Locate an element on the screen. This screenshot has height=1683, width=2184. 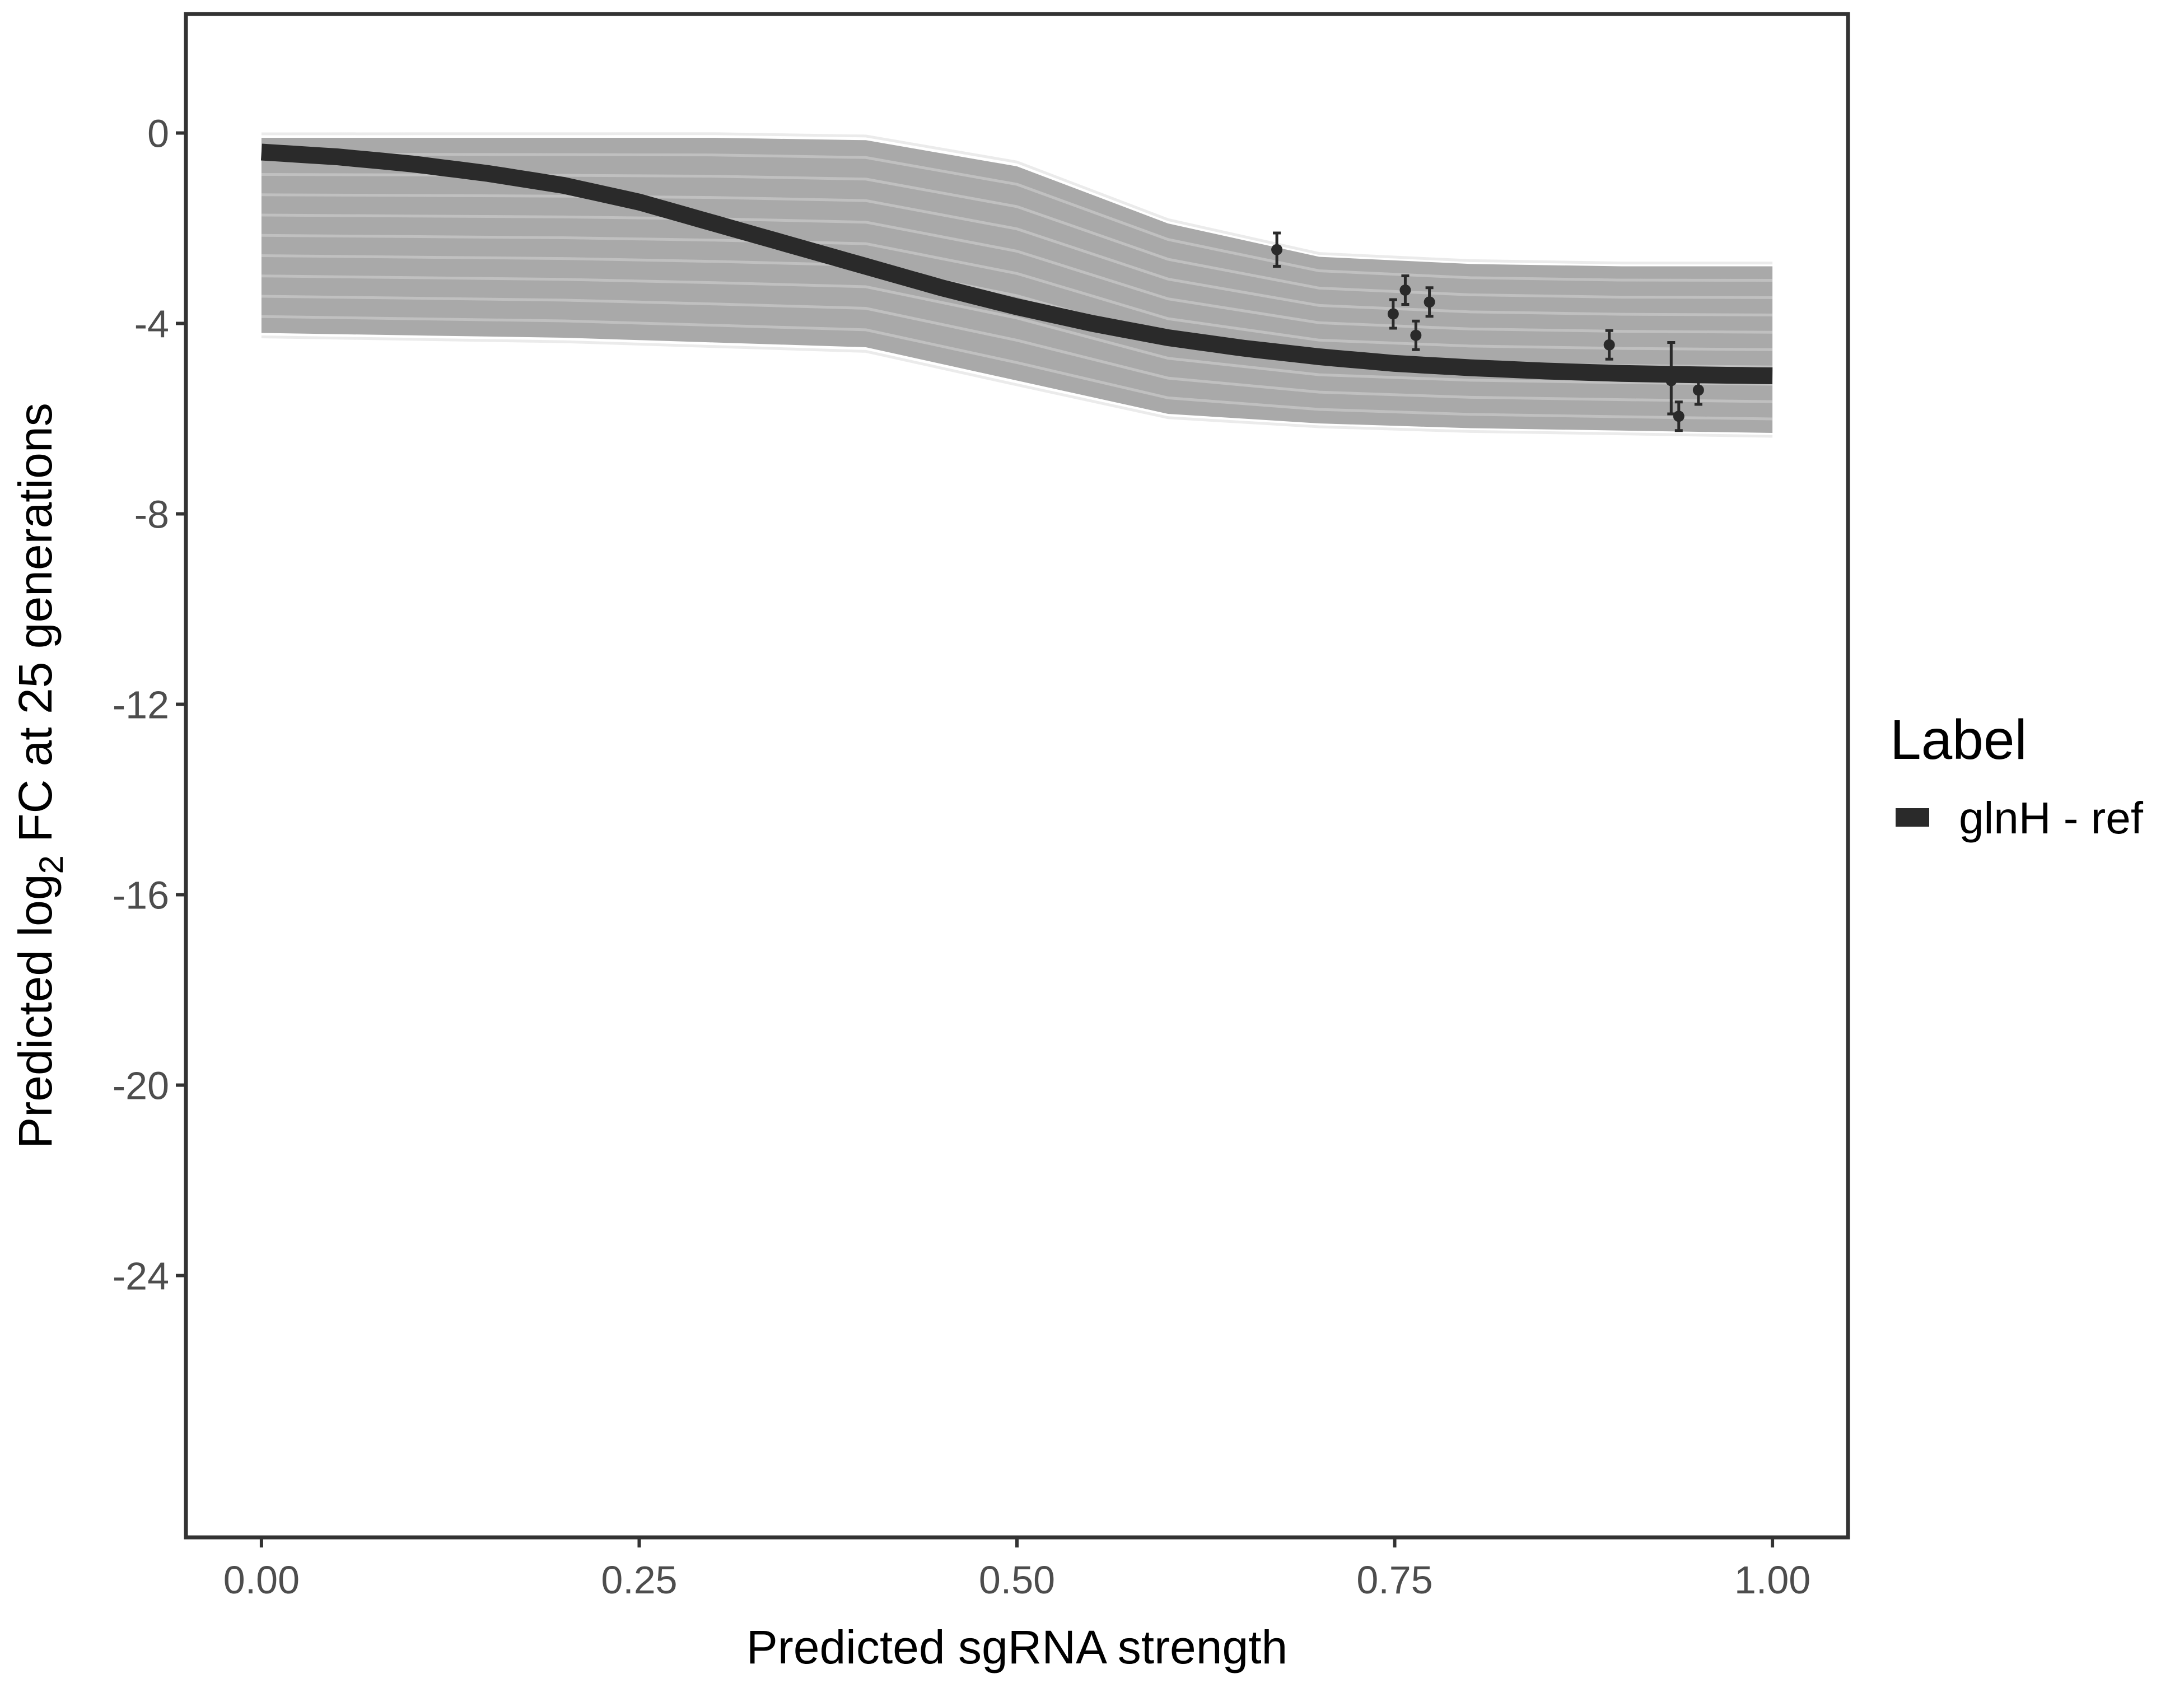
legend: Label glnH - ref is located at coordinates (2017, 776).